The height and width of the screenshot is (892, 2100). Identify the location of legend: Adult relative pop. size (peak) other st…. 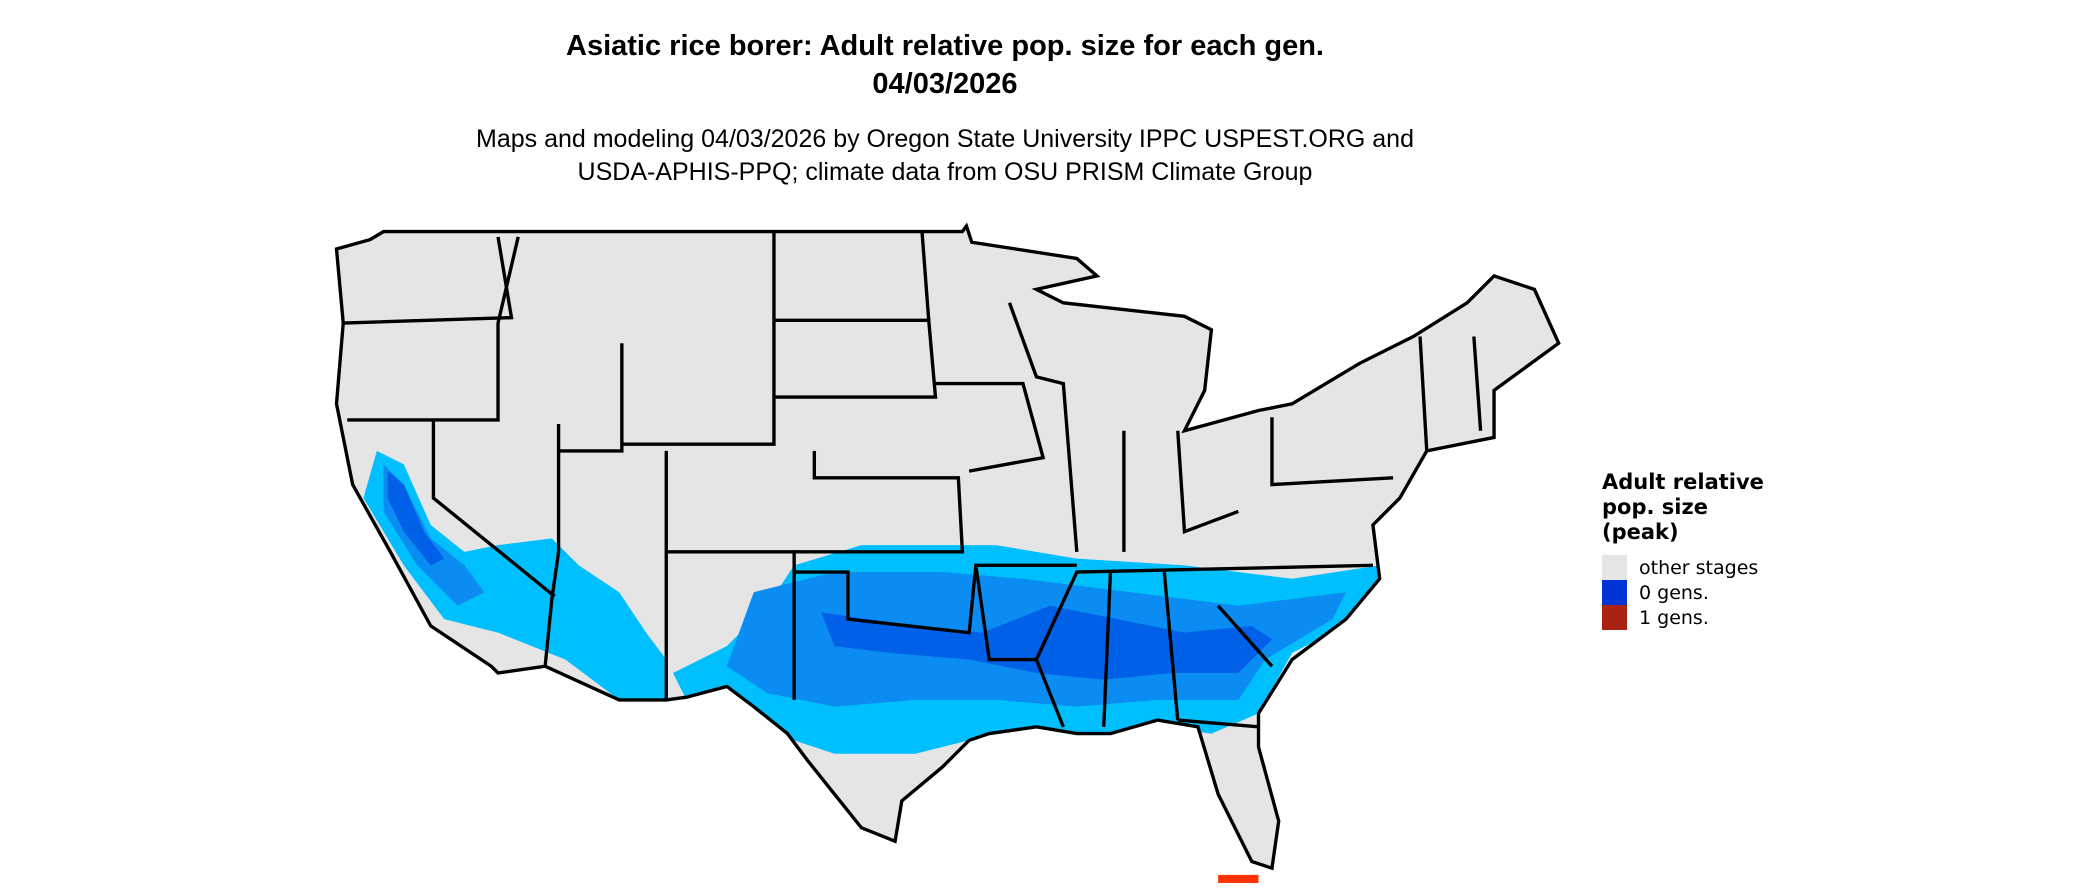
(1683, 550).